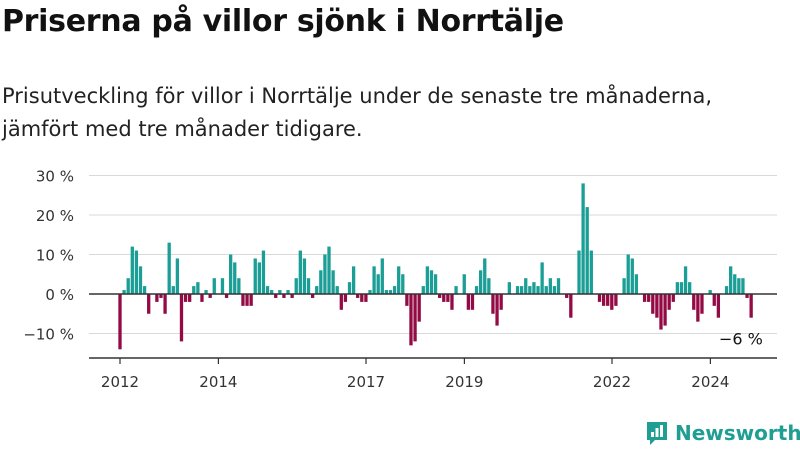  I want to click on y-tick-label: 30 %, so click(55, 177).